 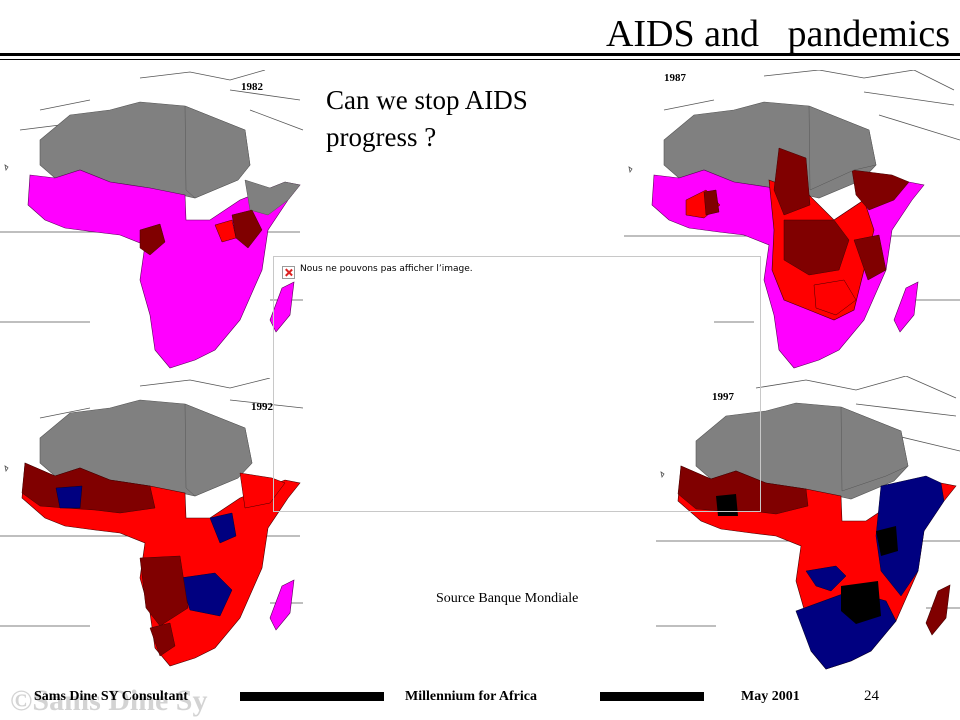 I want to click on footer-author: Sams Dine SY Consultant, so click(x=111, y=696).